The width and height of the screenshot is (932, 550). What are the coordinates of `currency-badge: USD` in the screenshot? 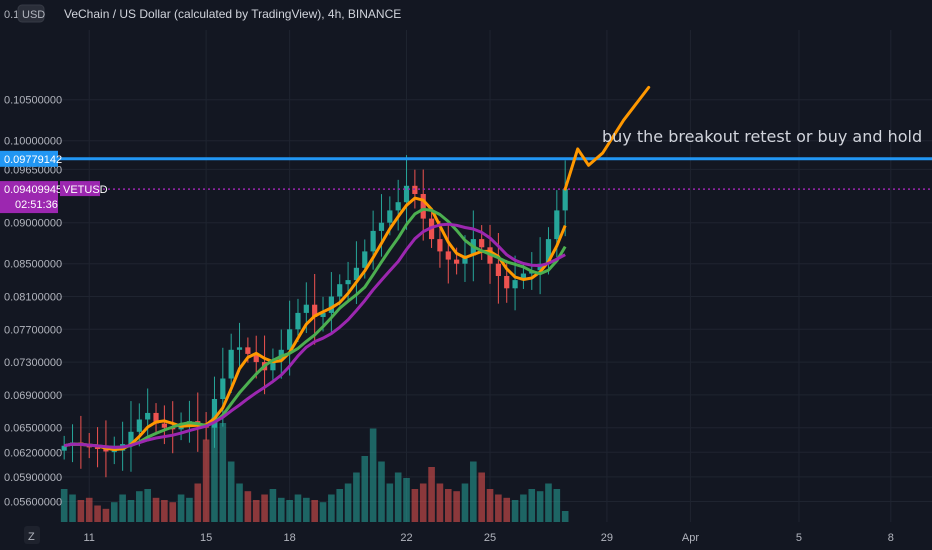 It's located at (31, 13).